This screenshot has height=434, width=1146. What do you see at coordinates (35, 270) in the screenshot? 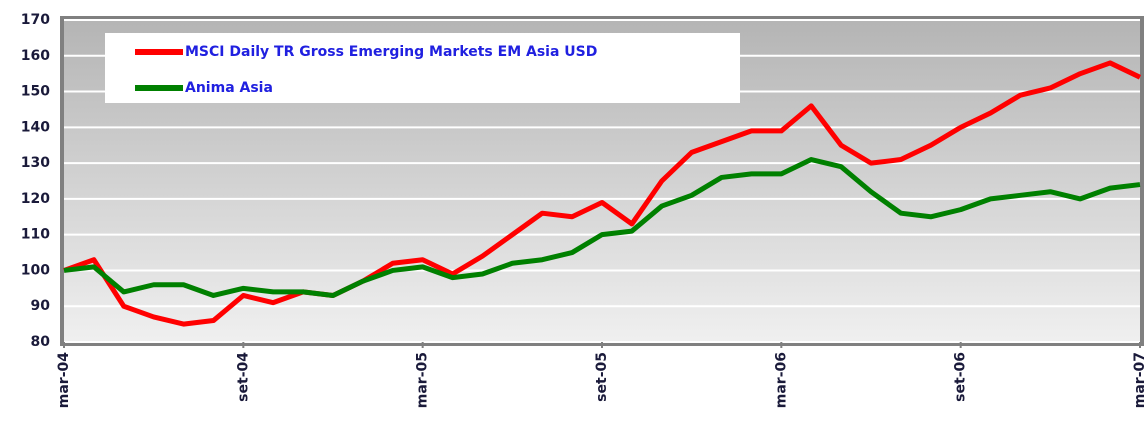
I see `y-tick-label: 100` at bounding box center [35, 270].